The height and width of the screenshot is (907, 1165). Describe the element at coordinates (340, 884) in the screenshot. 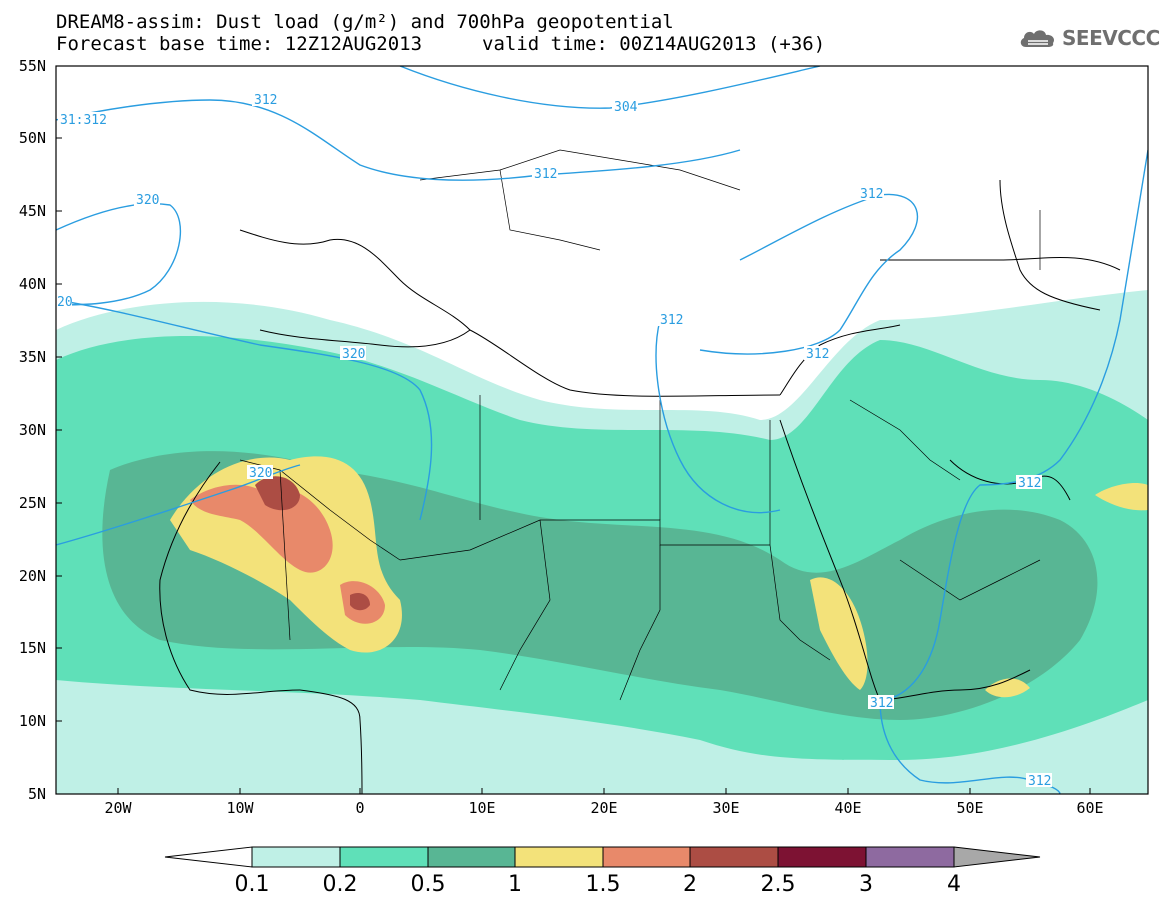

I see `colorbar-tick-label: 0.2` at that location.